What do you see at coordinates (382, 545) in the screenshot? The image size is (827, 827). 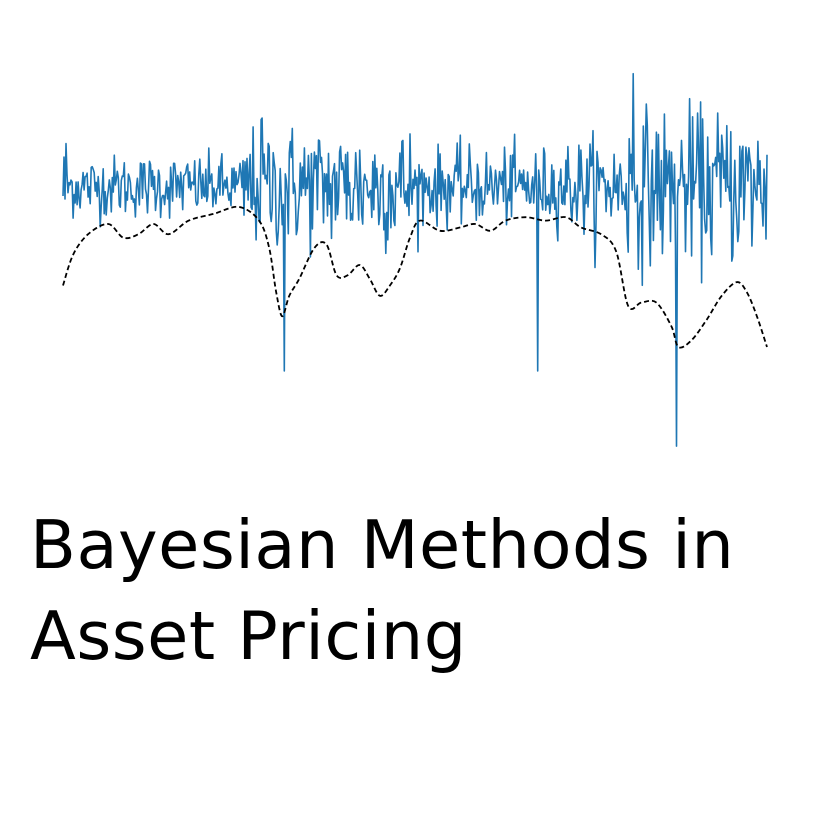 I see `title-line-1: Bayesian Methods in` at bounding box center [382, 545].